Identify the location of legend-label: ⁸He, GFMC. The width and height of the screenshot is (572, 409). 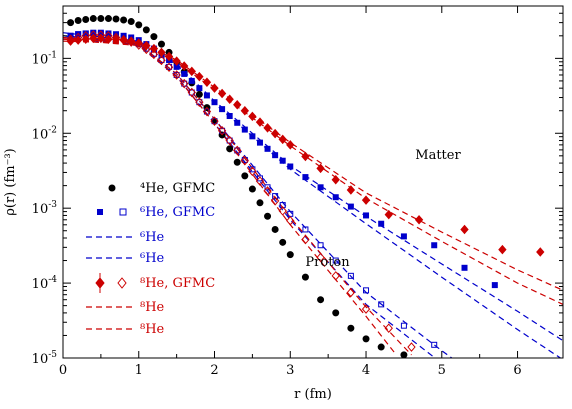
(177, 283).